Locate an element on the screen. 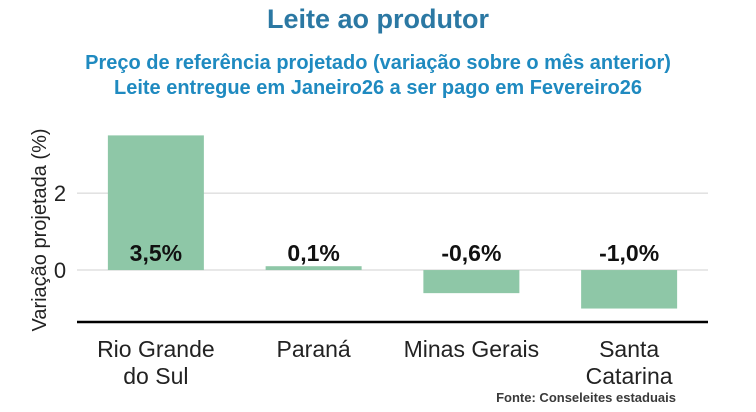  x-tick-label: Minas Gerais is located at coordinates (471, 349).